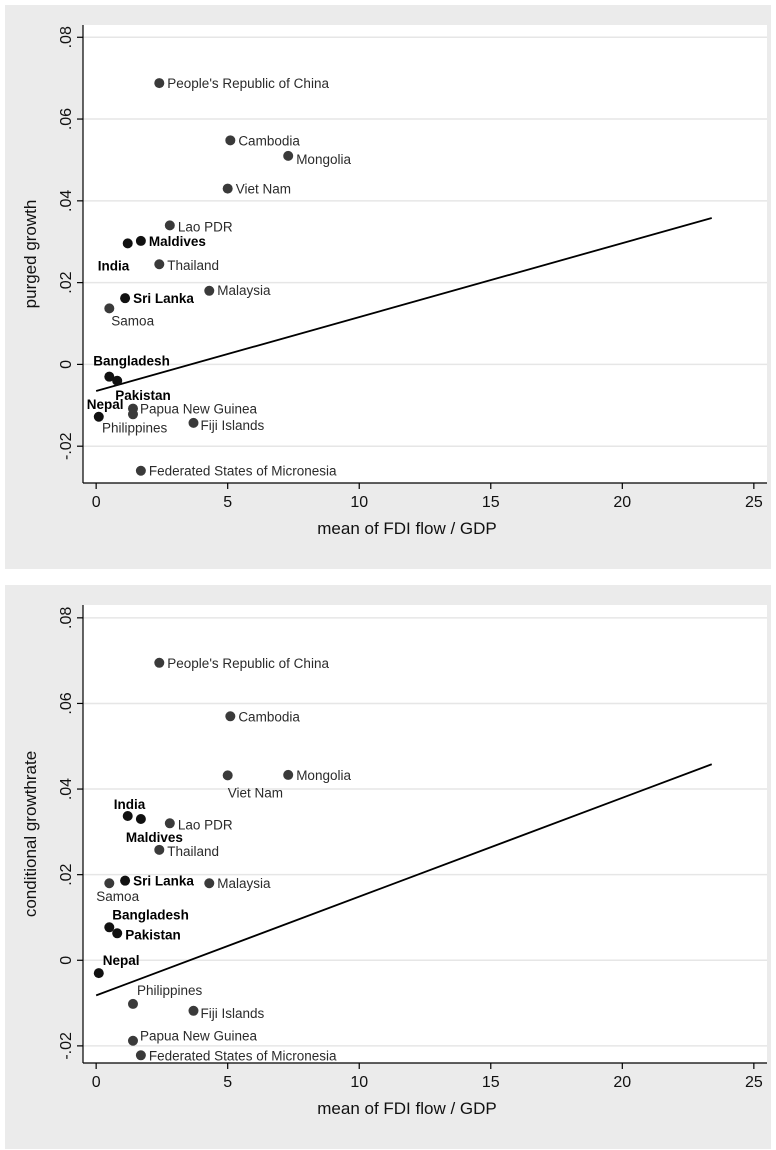 The width and height of the screenshot is (776, 1150). What do you see at coordinates (98, 973) in the screenshot?
I see `point-nepal` at bounding box center [98, 973].